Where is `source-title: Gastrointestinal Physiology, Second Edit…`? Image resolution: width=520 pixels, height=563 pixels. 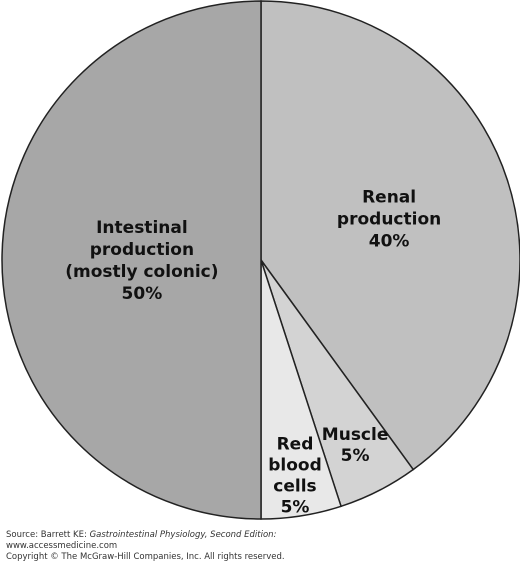
source-title: Gastrointestinal Physiology, Second Edit… is located at coordinates (183, 535).